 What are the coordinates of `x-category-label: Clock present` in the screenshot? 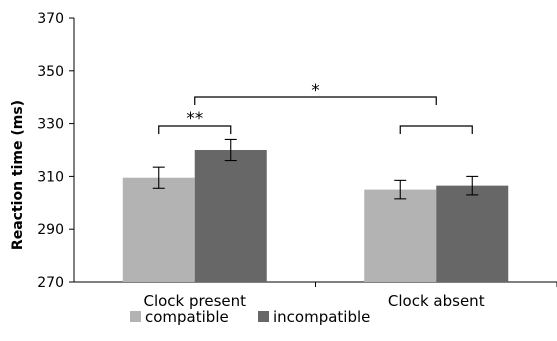 It's located at (194, 301).